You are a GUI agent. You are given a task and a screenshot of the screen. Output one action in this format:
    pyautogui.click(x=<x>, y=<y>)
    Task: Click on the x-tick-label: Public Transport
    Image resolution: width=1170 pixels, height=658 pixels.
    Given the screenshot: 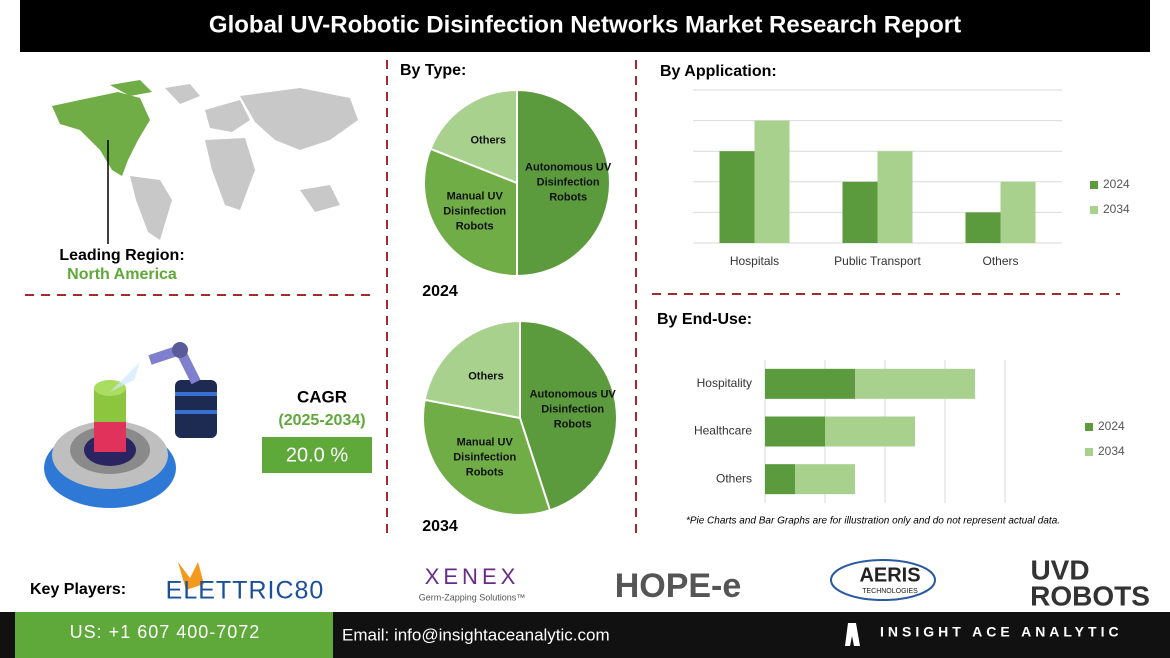 What is the action you would take?
    pyautogui.click(x=877, y=261)
    